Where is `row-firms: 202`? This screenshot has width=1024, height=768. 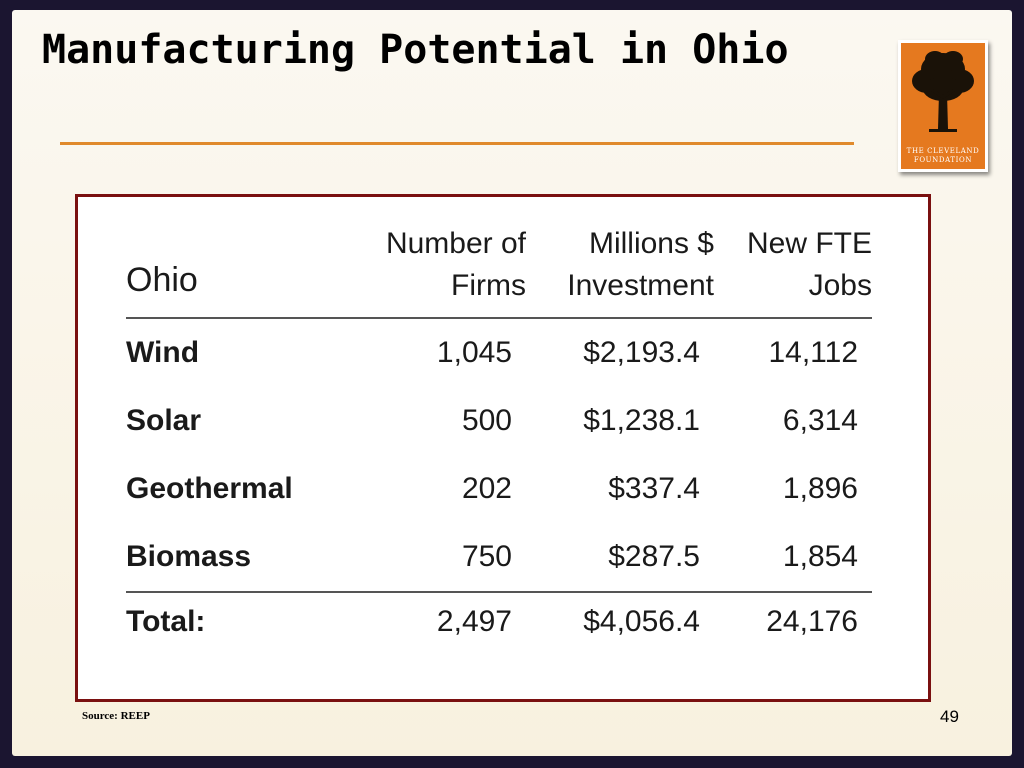 row-firms: 202 is located at coordinates (486, 488).